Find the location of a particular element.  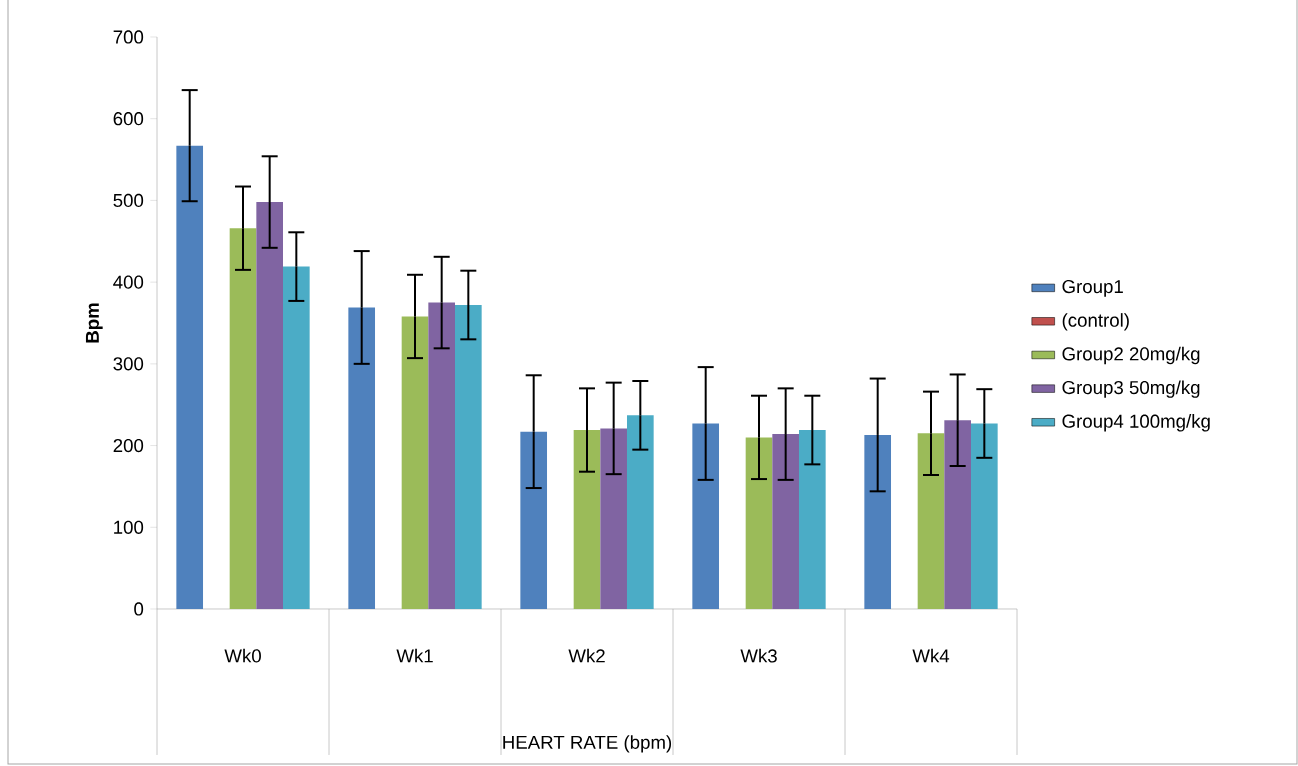

x-axis-title: HEART RATE (bpm) is located at coordinates (587, 744).